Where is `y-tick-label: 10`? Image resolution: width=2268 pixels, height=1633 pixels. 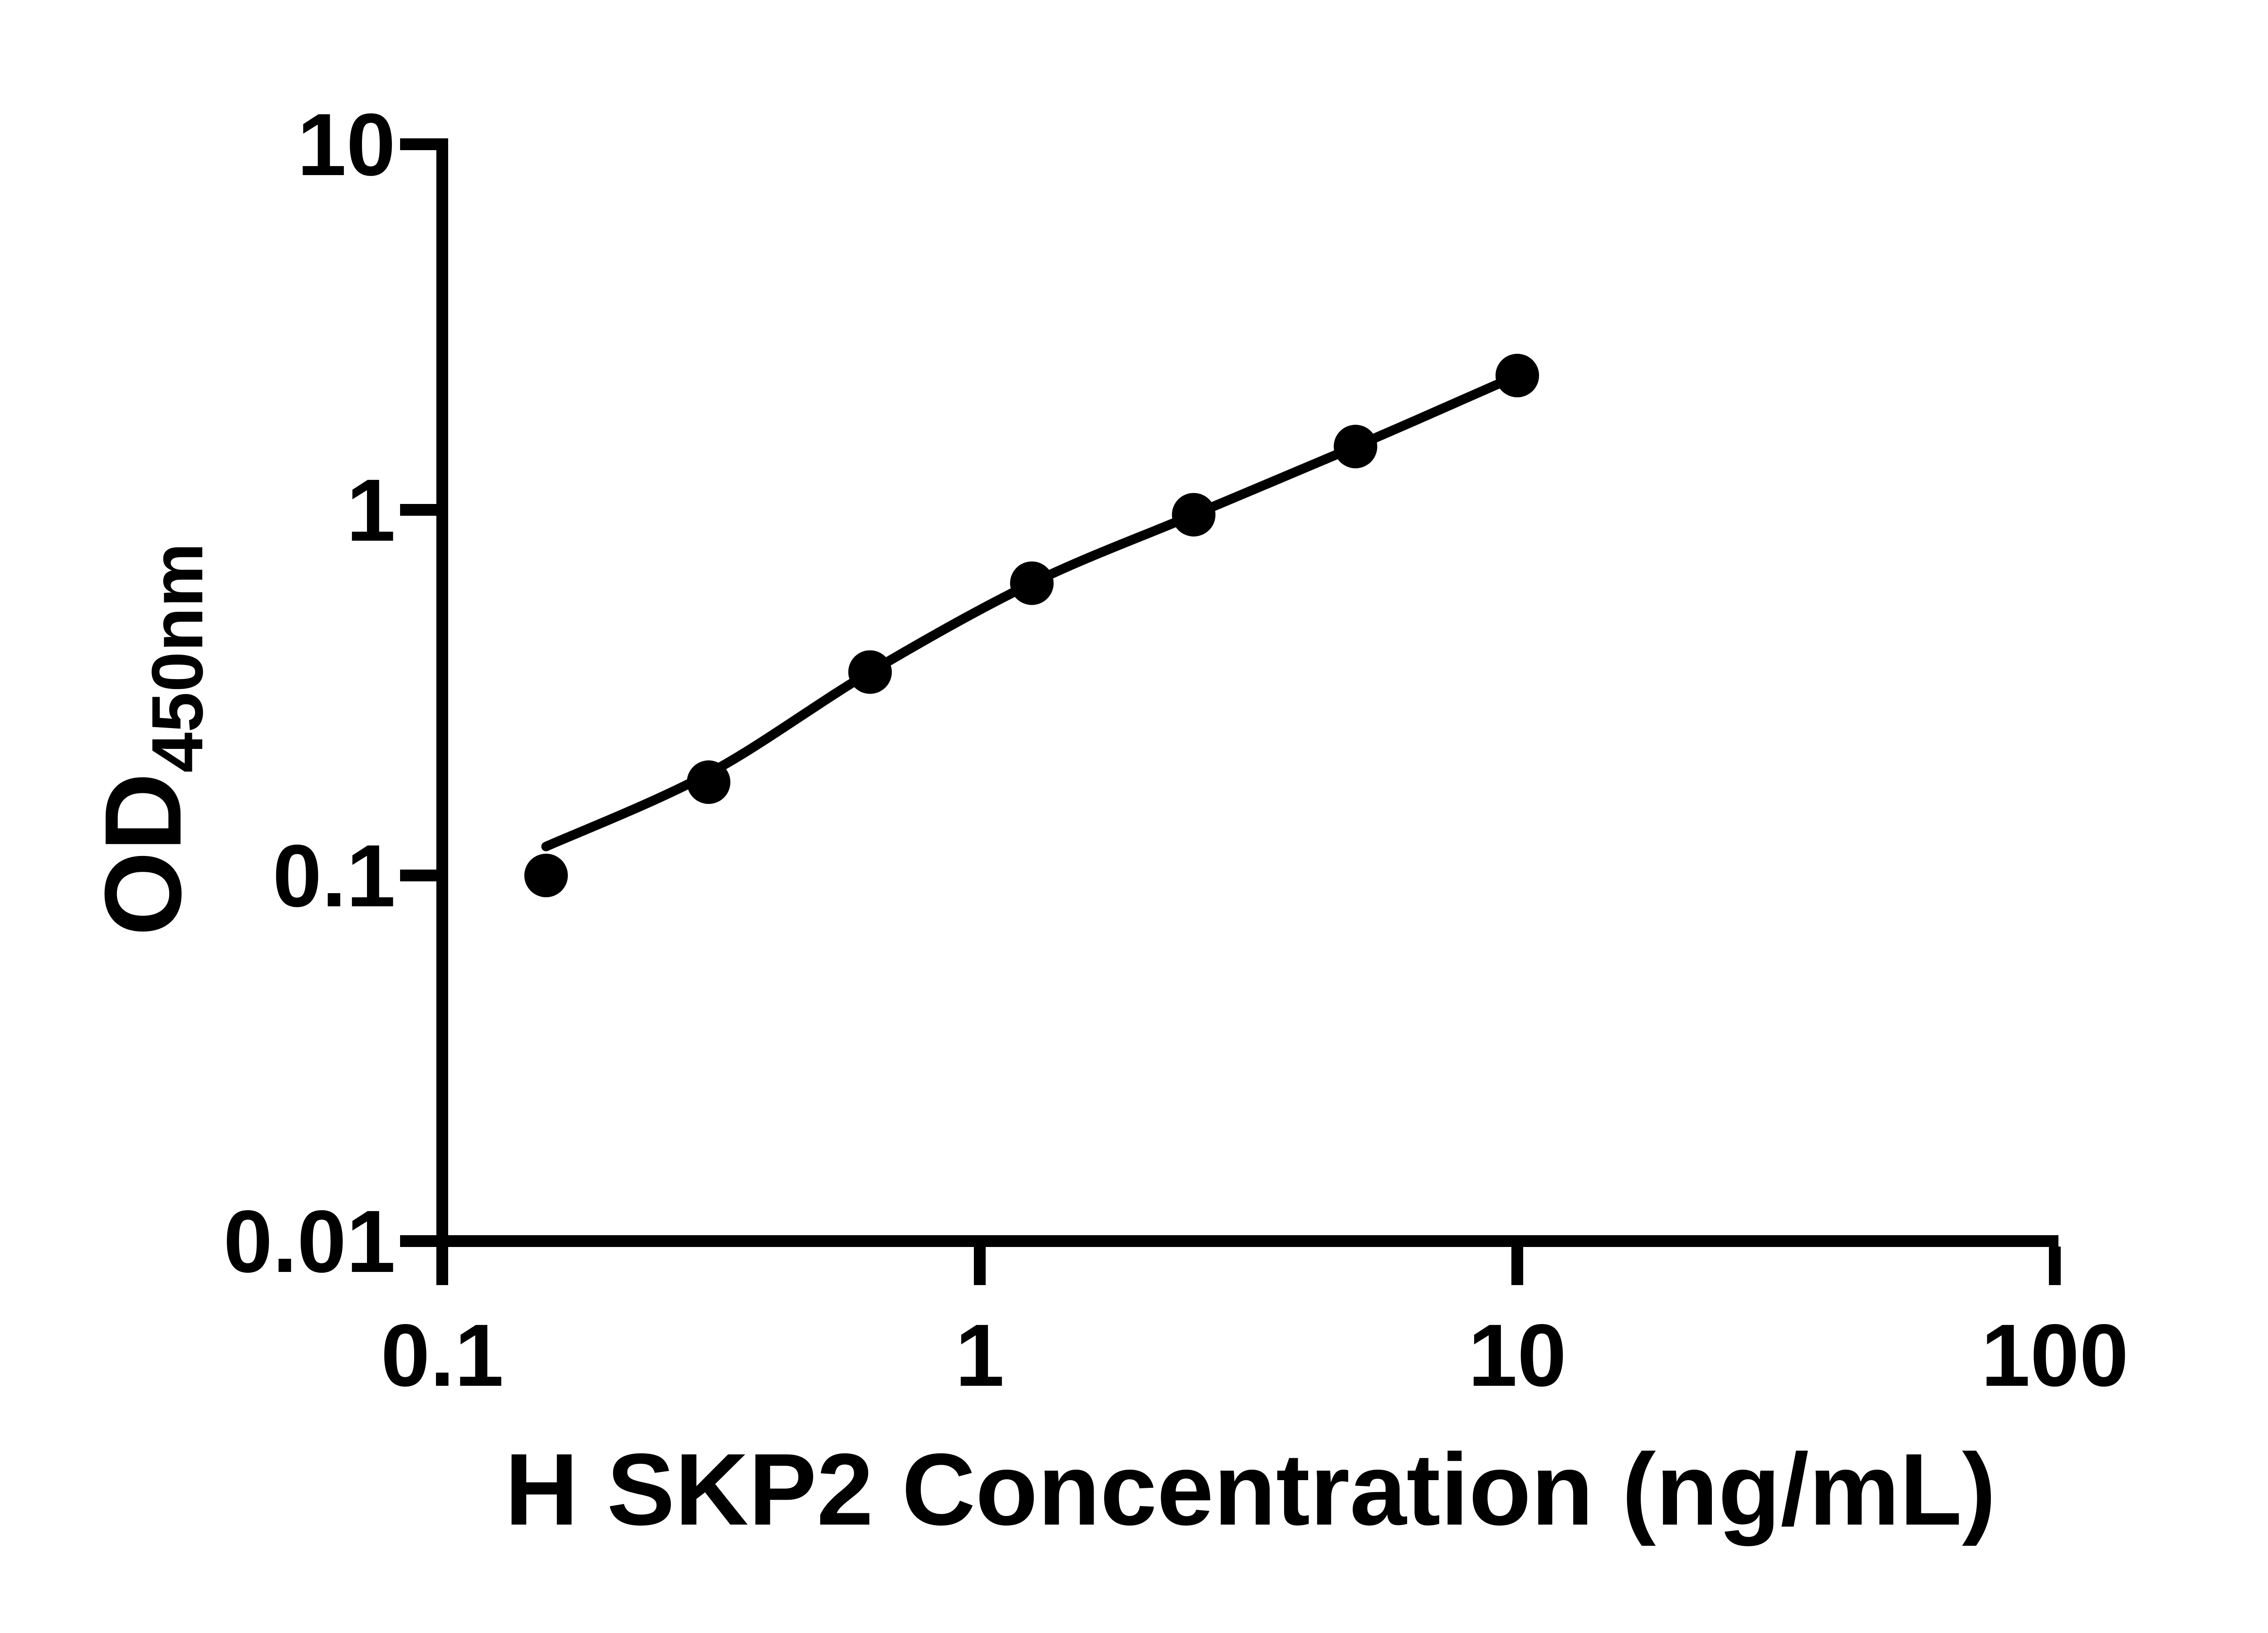 y-tick-label: 10 is located at coordinates (346, 144).